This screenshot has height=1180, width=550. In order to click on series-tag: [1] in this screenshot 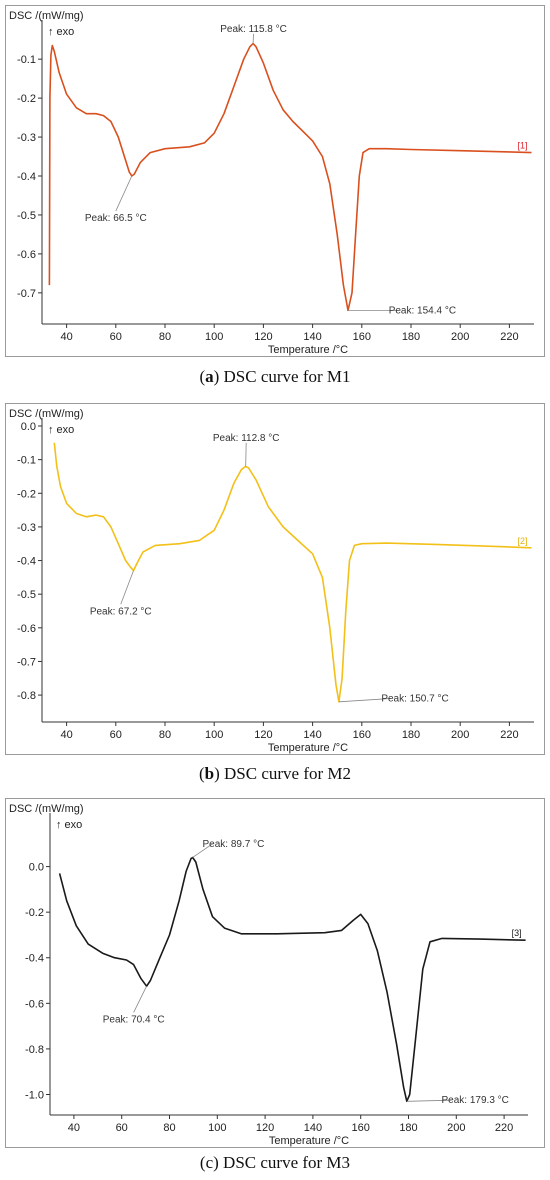, I will do `click(523, 146)`.